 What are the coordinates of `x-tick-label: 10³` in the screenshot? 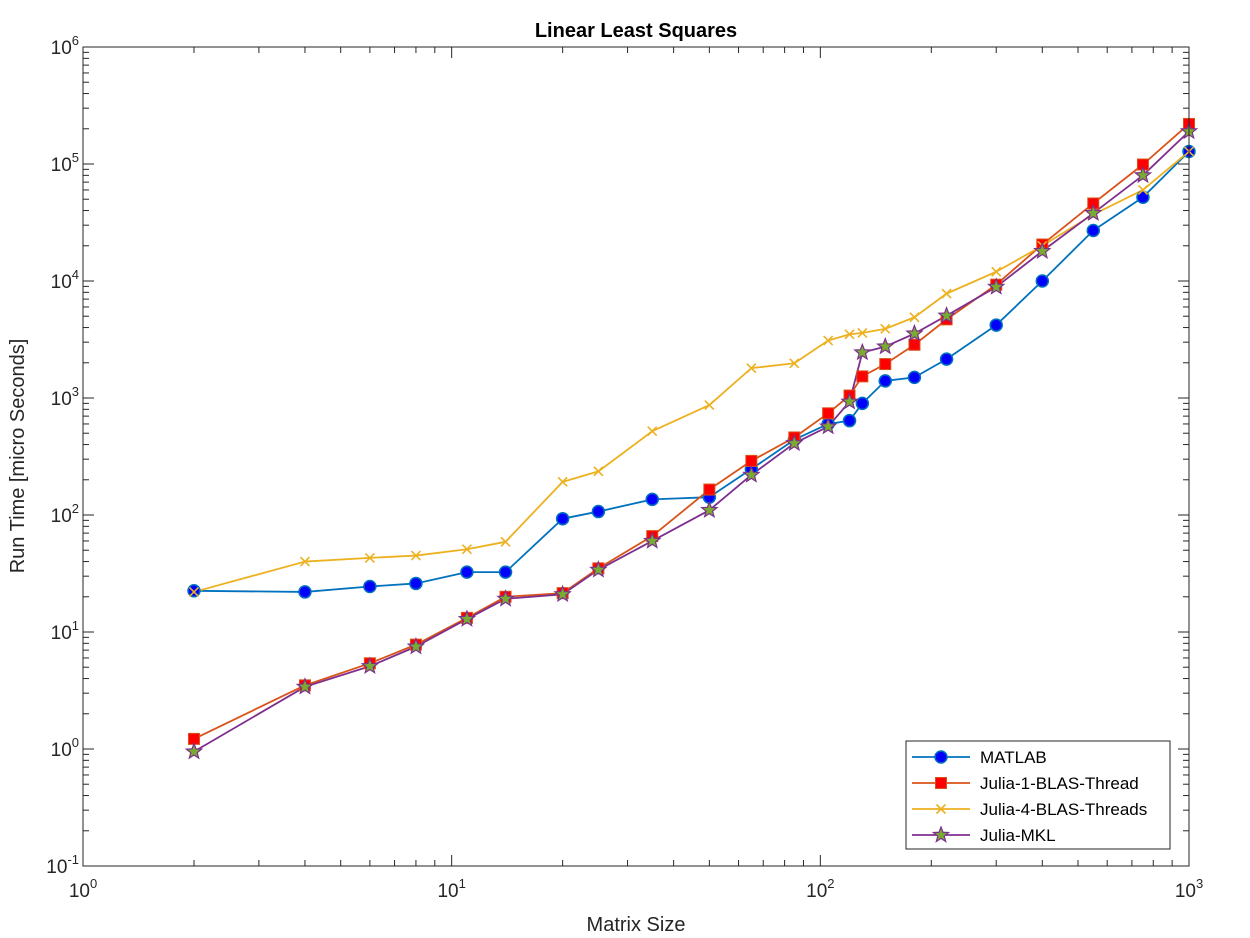 It's located at (1189, 889).